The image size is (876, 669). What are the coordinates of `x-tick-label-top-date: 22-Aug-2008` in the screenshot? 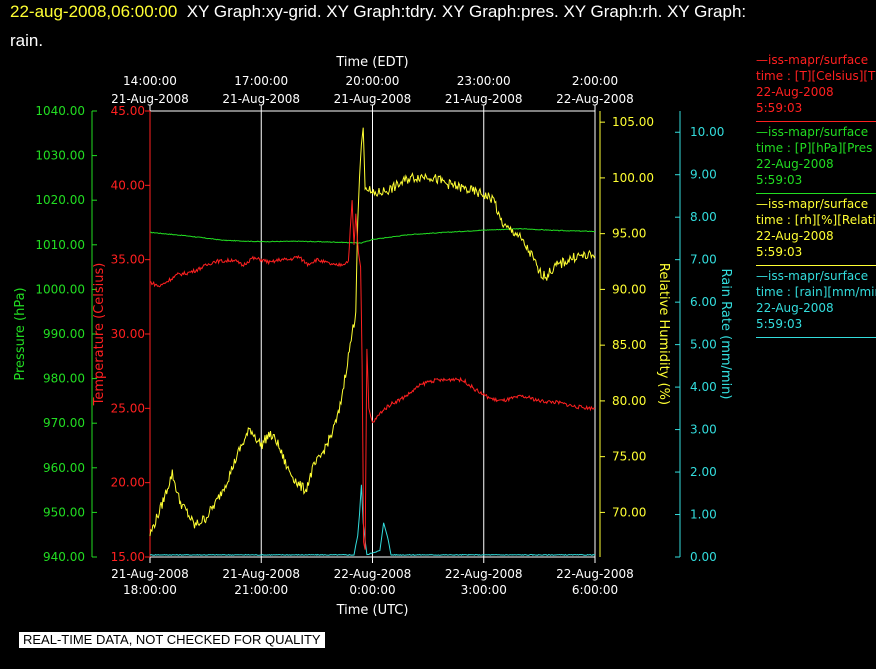 It's located at (595, 99).